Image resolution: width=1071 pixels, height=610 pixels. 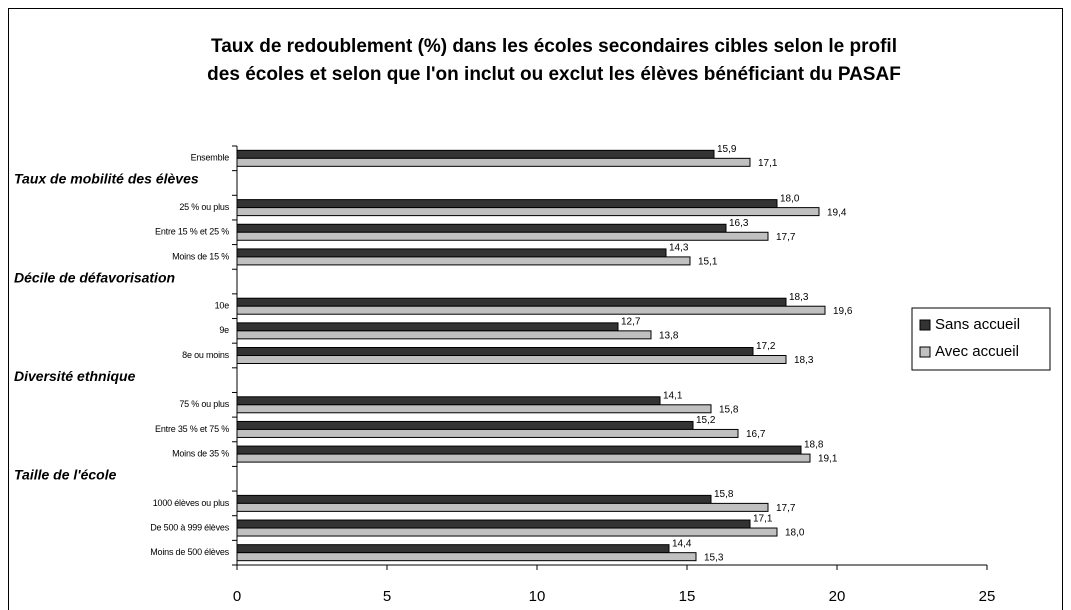 What do you see at coordinates (94, 277) in the screenshot?
I see `group-header: Décile de défavorisation` at bounding box center [94, 277].